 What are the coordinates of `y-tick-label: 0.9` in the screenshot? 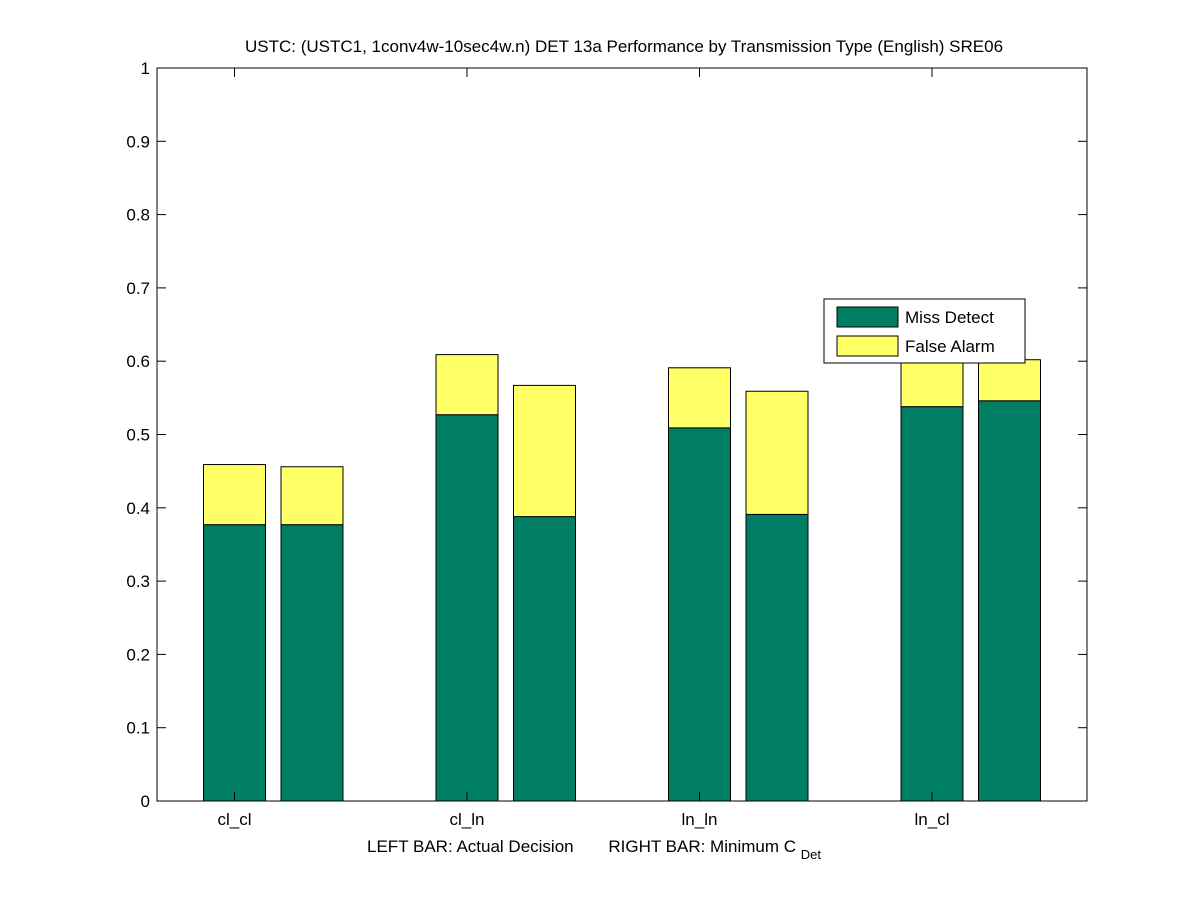 It's located at (138, 141).